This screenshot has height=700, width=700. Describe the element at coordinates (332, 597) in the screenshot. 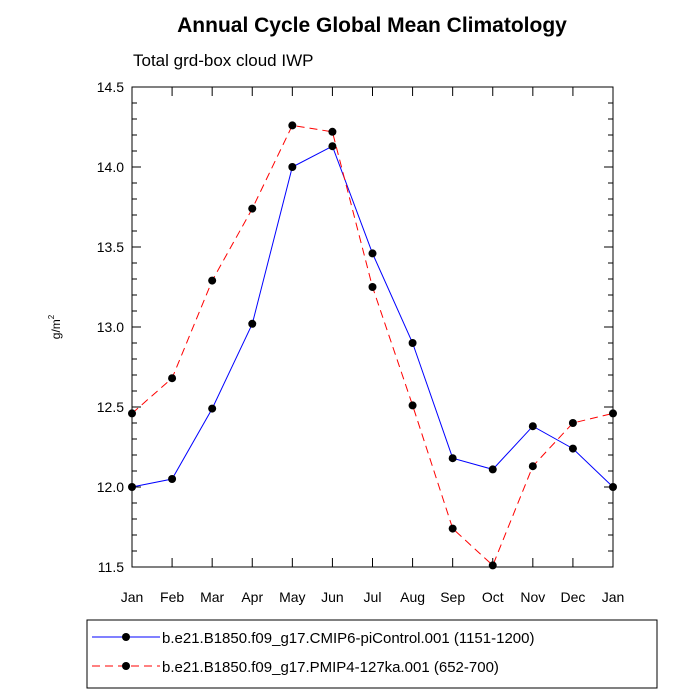

I see `x-tick-label: Jun` at that location.